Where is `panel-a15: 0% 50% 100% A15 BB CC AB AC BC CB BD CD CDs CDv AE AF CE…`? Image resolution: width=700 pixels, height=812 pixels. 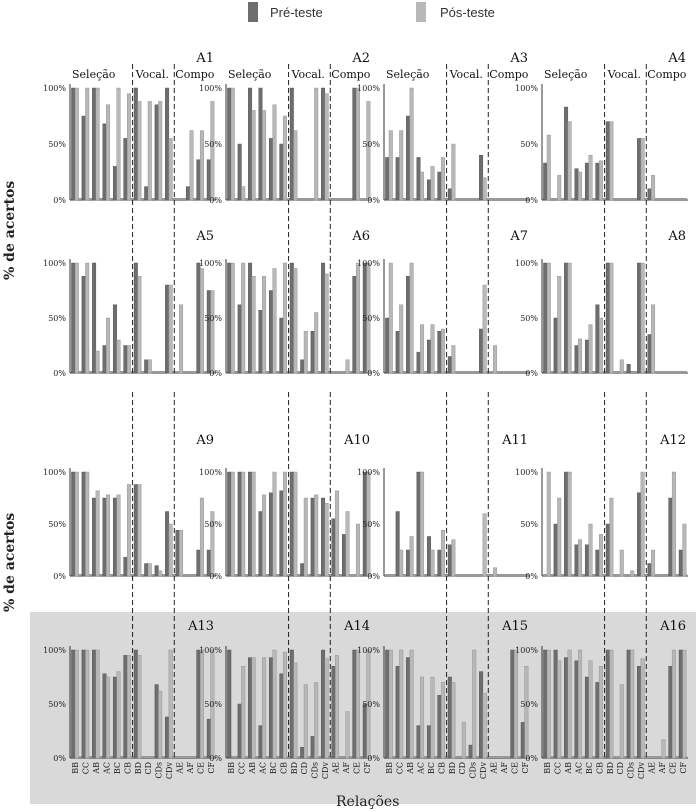
panel-a15: 0% 50% 100% A15 BB CC AB AC BC CB BD CD CDs CDv AE AF CE… is located at coordinates (443, 699).